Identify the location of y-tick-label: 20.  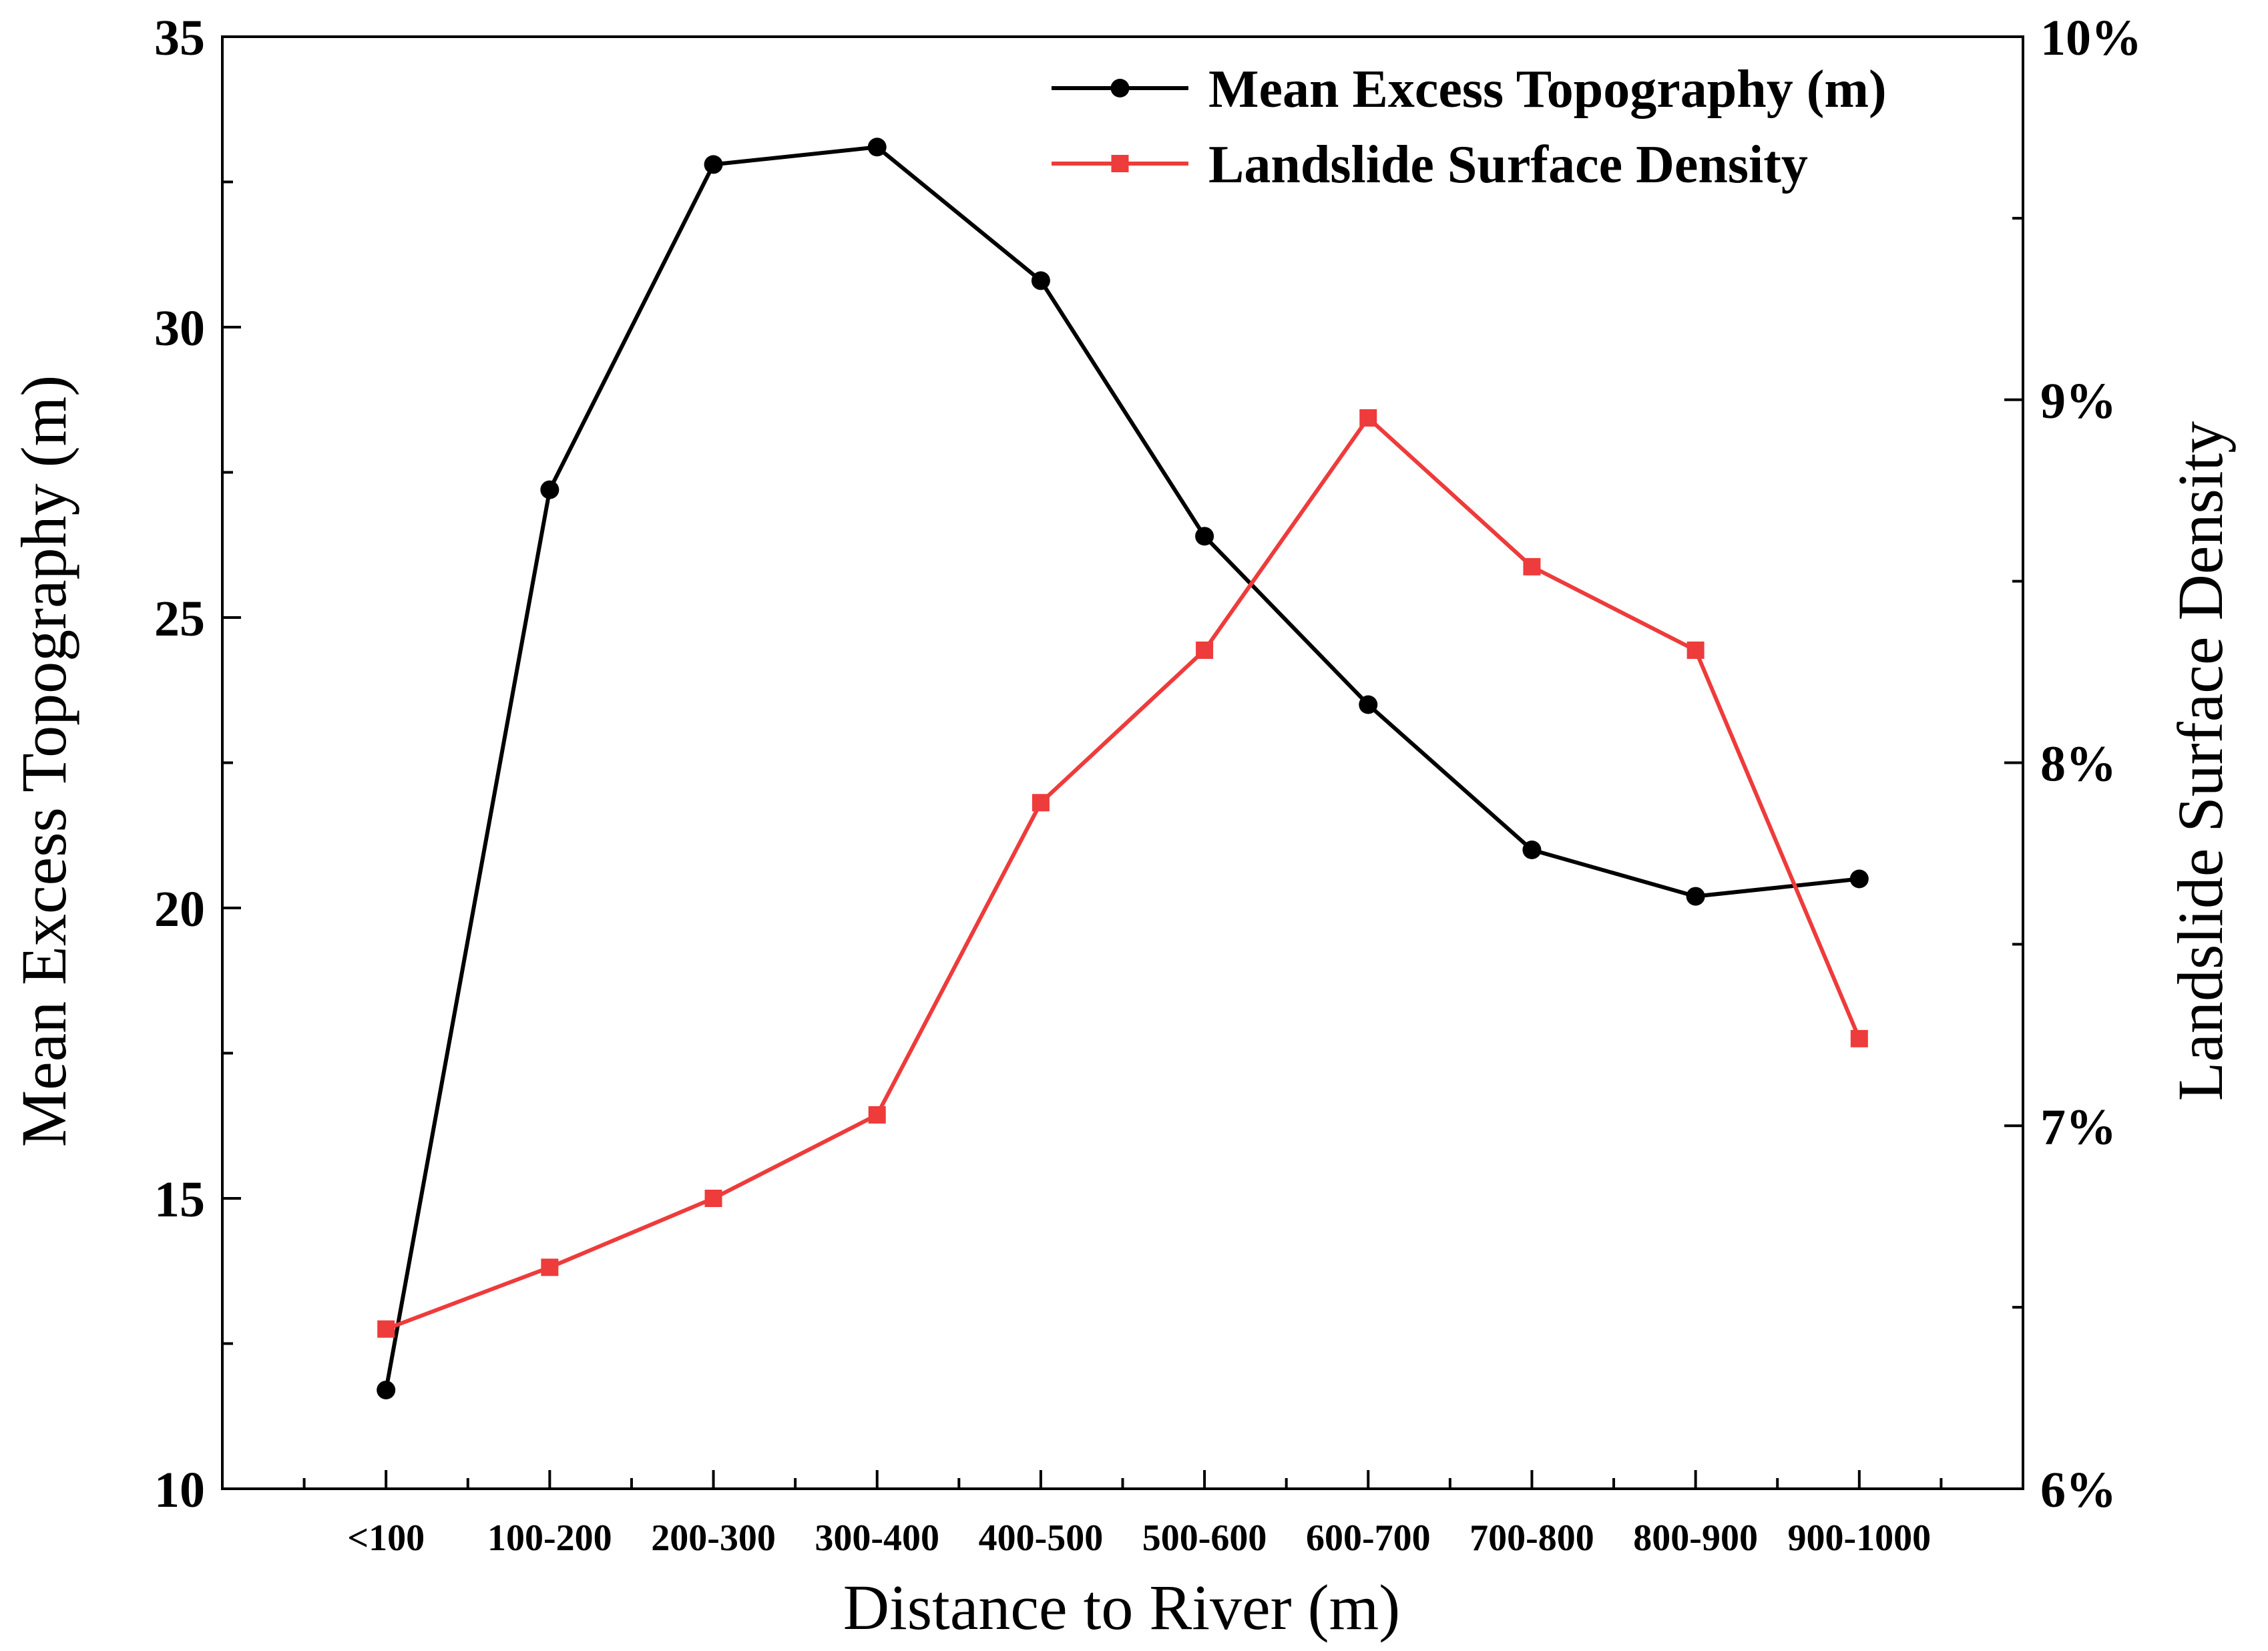
(179, 909).